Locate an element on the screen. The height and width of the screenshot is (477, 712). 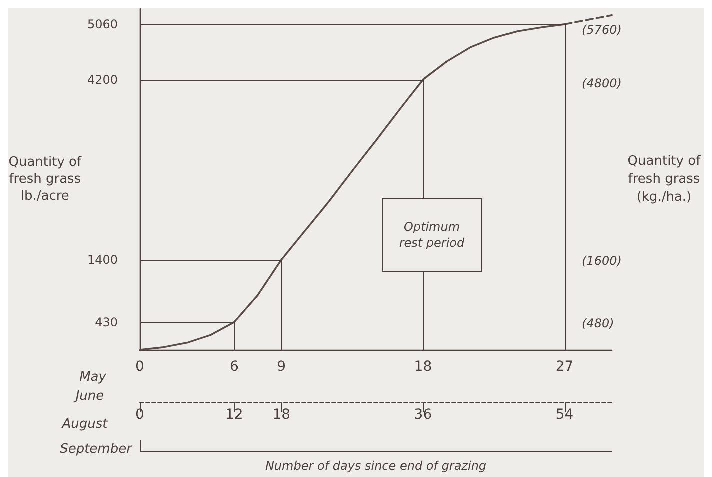
annotation: Optimum rest period is located at coordinates (432, 235).